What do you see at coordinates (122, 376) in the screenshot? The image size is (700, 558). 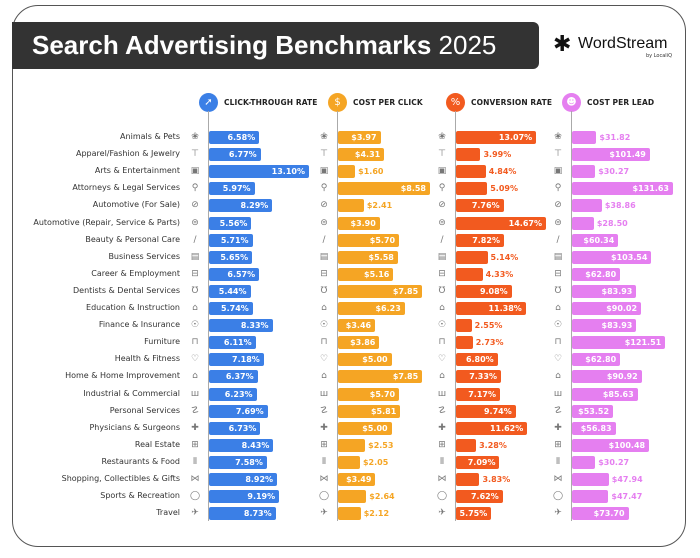 I see `category-label: Home & Home Improvement` at bounding box center [122, 376].